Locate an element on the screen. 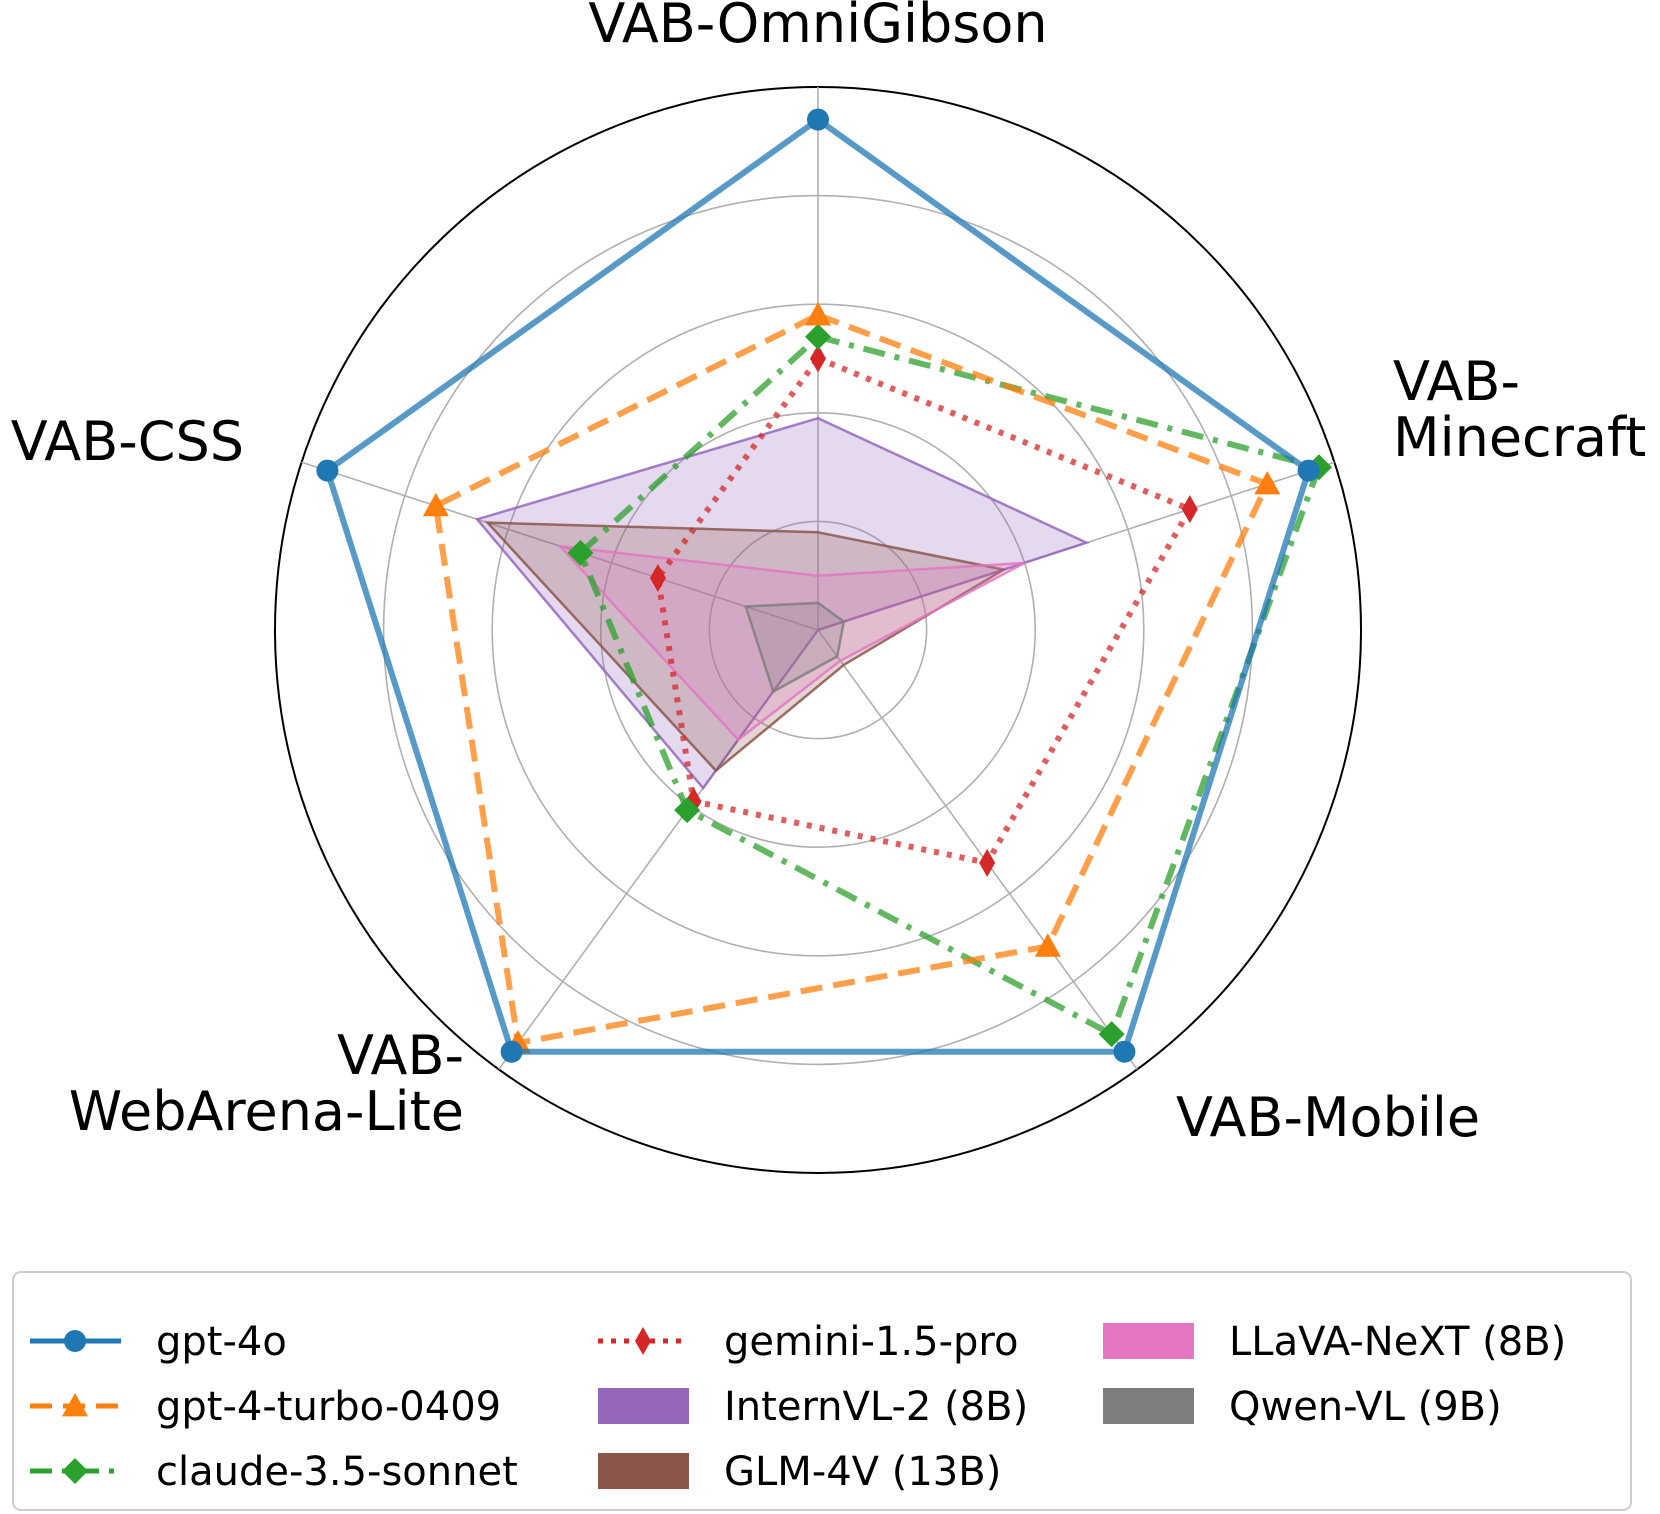 Image resolution: width=1660 pixels, height=1514 pixels. legend-item-glm-4v-13b: GLM-4V (13B) is located at coordinates (799, 1472).